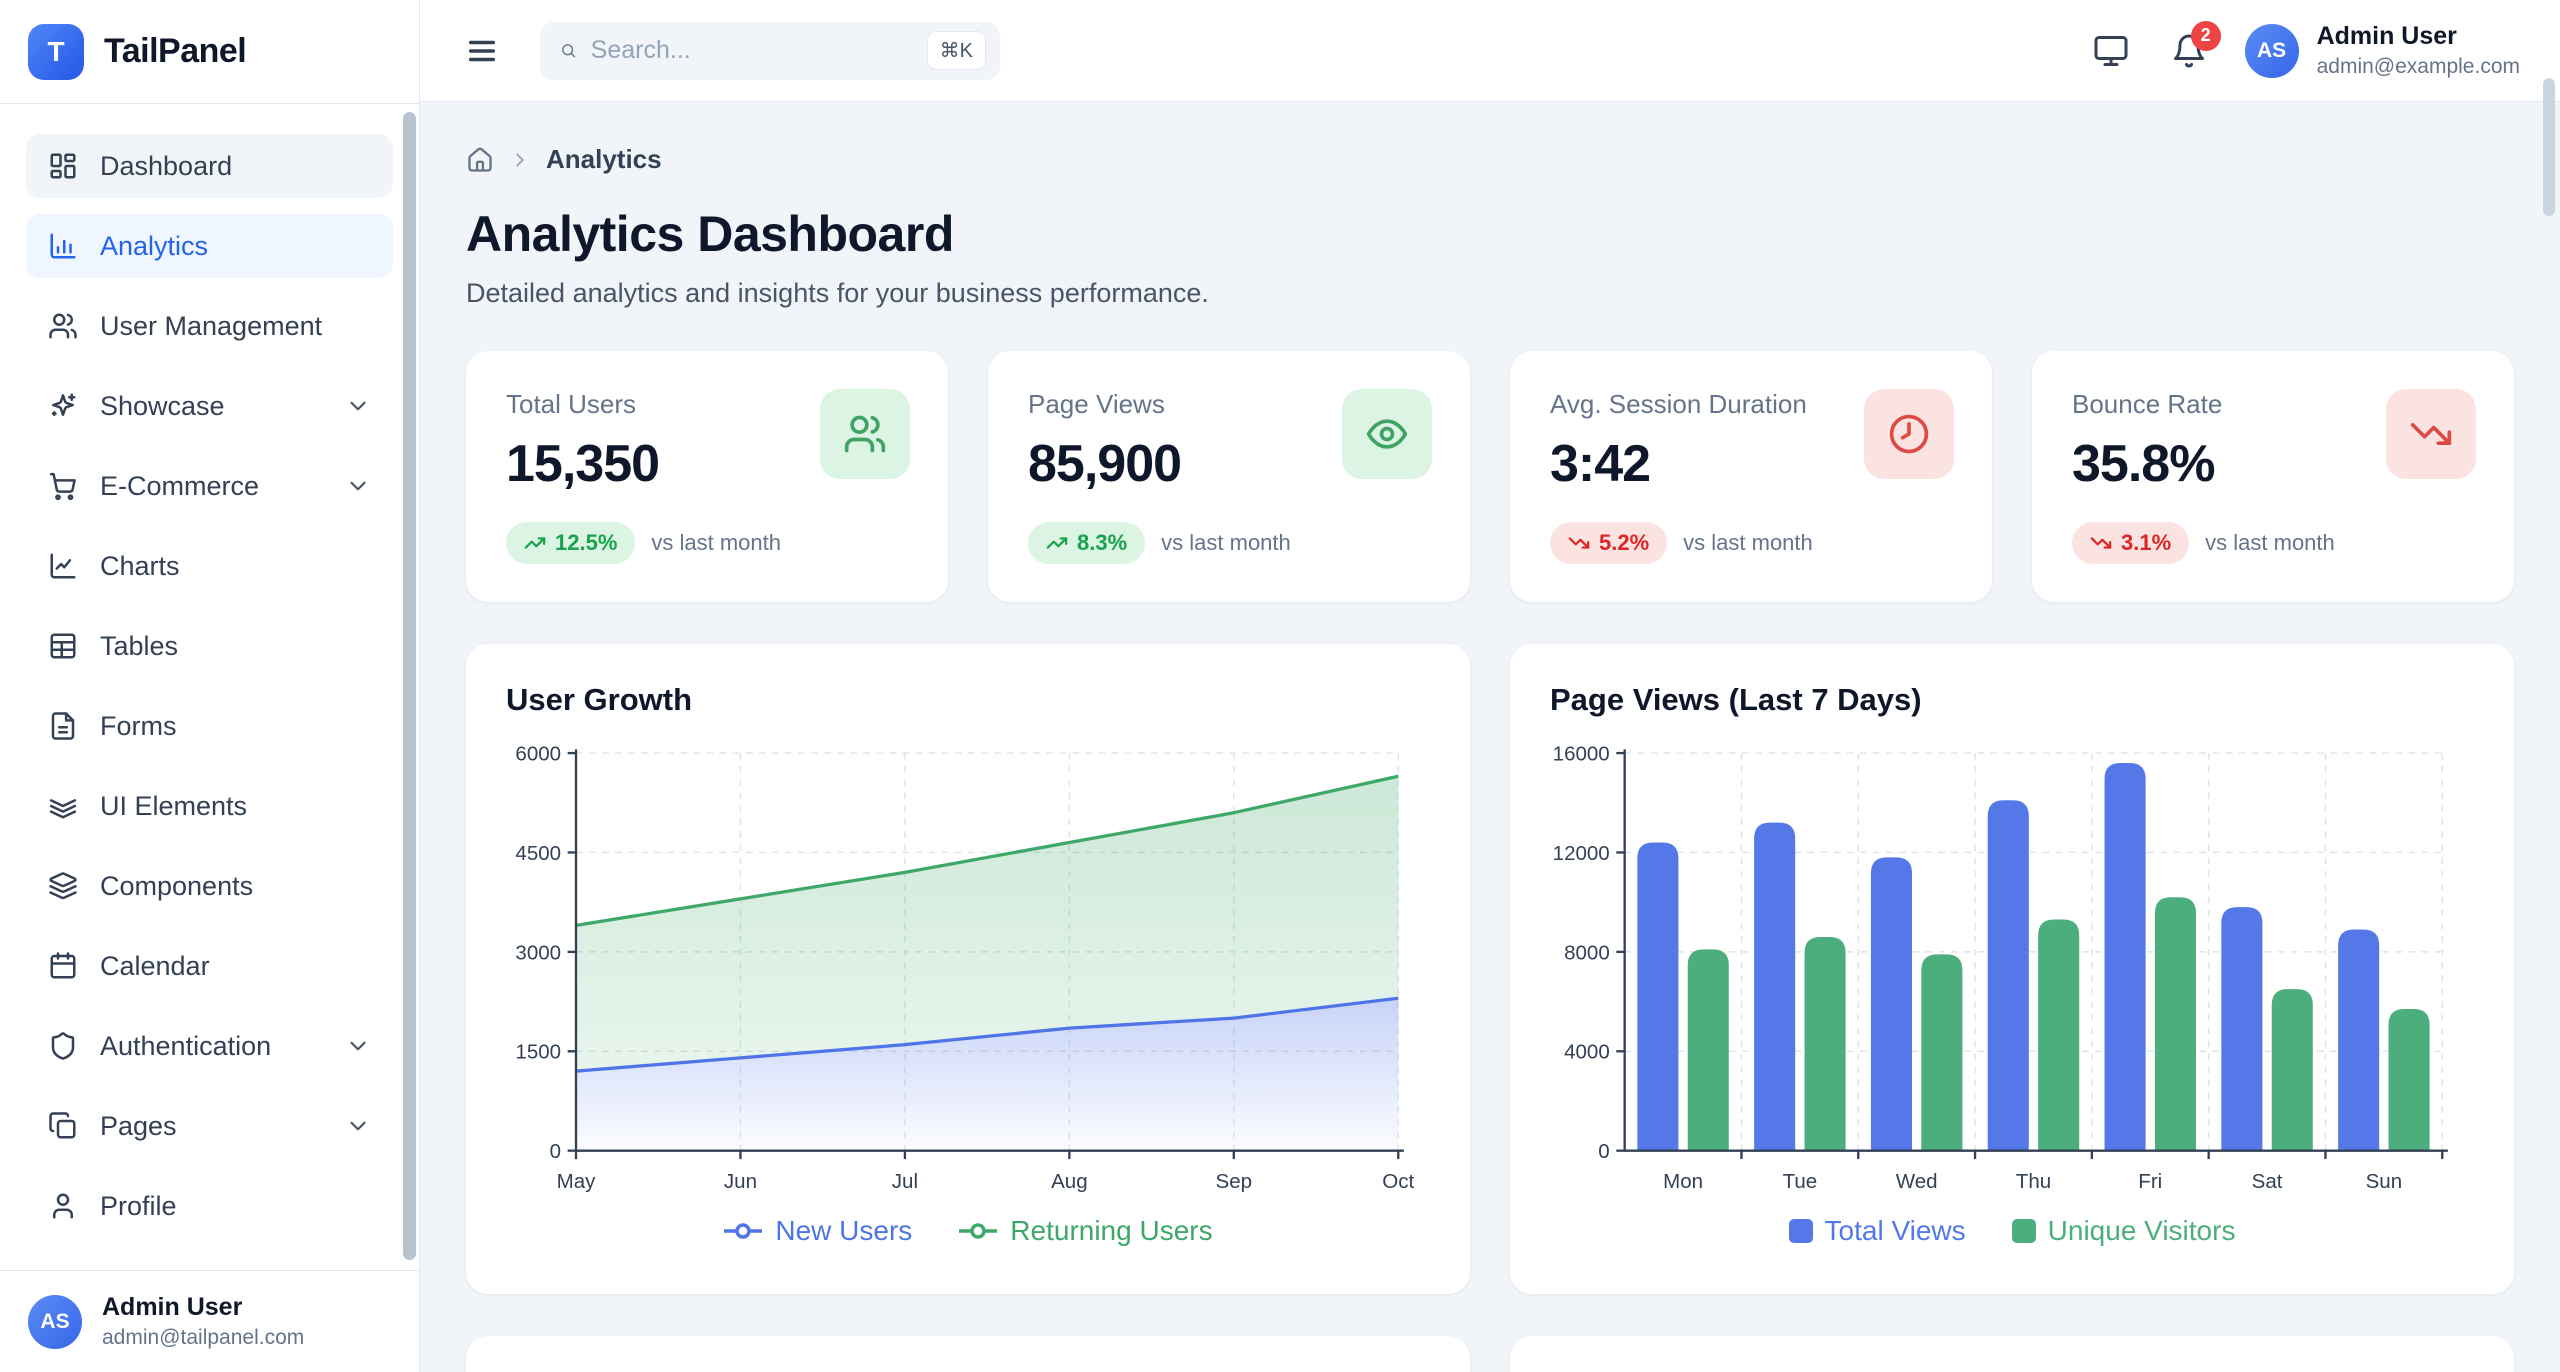  What do you see at coordinates (740, 1181) in the screenshot?
I see `svg-text: Jun` at bounding box center [740, 1181].